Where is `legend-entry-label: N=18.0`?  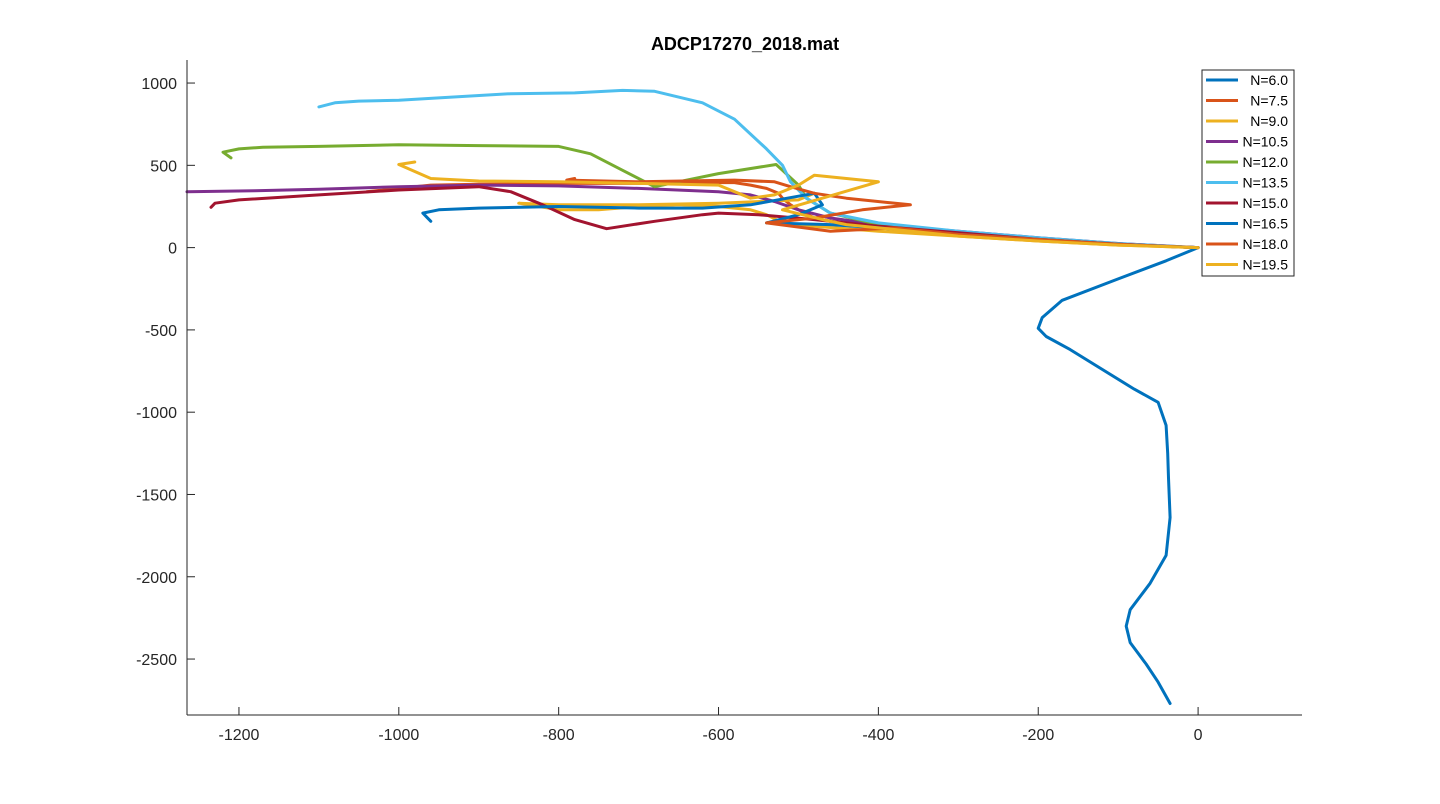
legend-entry-label: N=18.0 is located at coordinates (1265, 244).